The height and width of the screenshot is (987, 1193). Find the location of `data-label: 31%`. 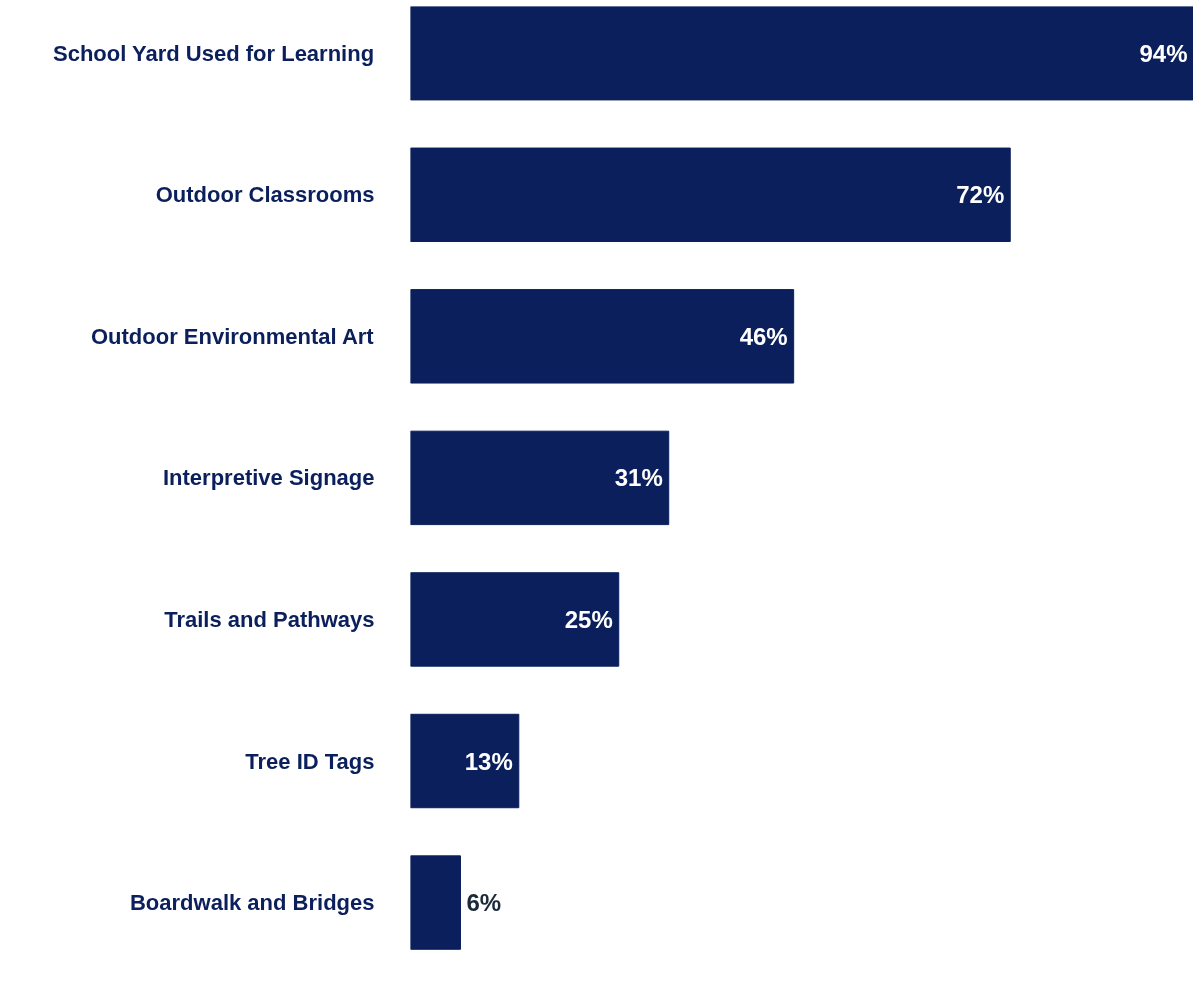

data-label: 31% is located at coordinates (638, 478).